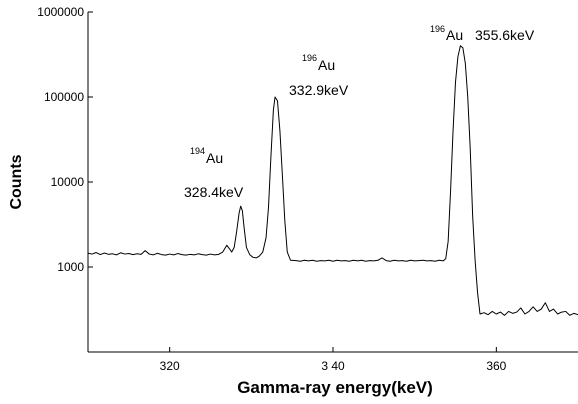 The image size is (578, 404). What do you see at coordinates (437, 29) in the screenshot?
I see `peak-label-196au-b-superscript: 196` at bounding box center [437, 29].